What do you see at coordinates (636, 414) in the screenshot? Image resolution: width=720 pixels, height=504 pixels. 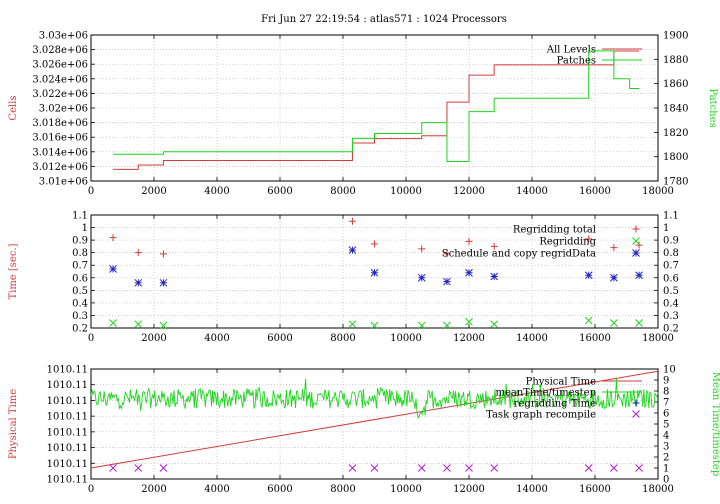 I see `legend-marker` at bounding box center [636, 414].